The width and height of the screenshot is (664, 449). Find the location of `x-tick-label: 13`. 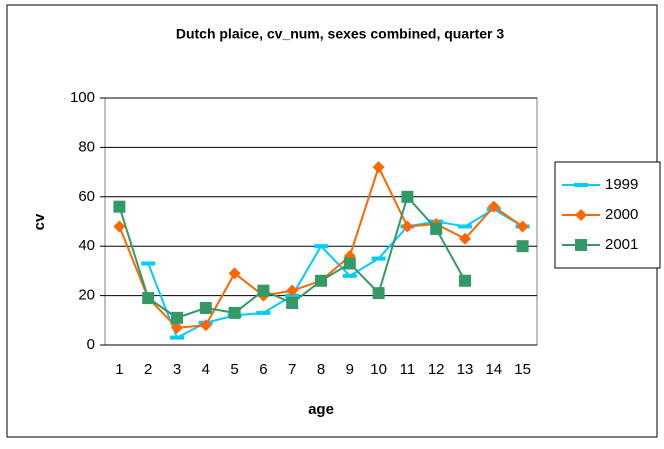

x-tick-label: 13 is located at coordinates (465, 369).